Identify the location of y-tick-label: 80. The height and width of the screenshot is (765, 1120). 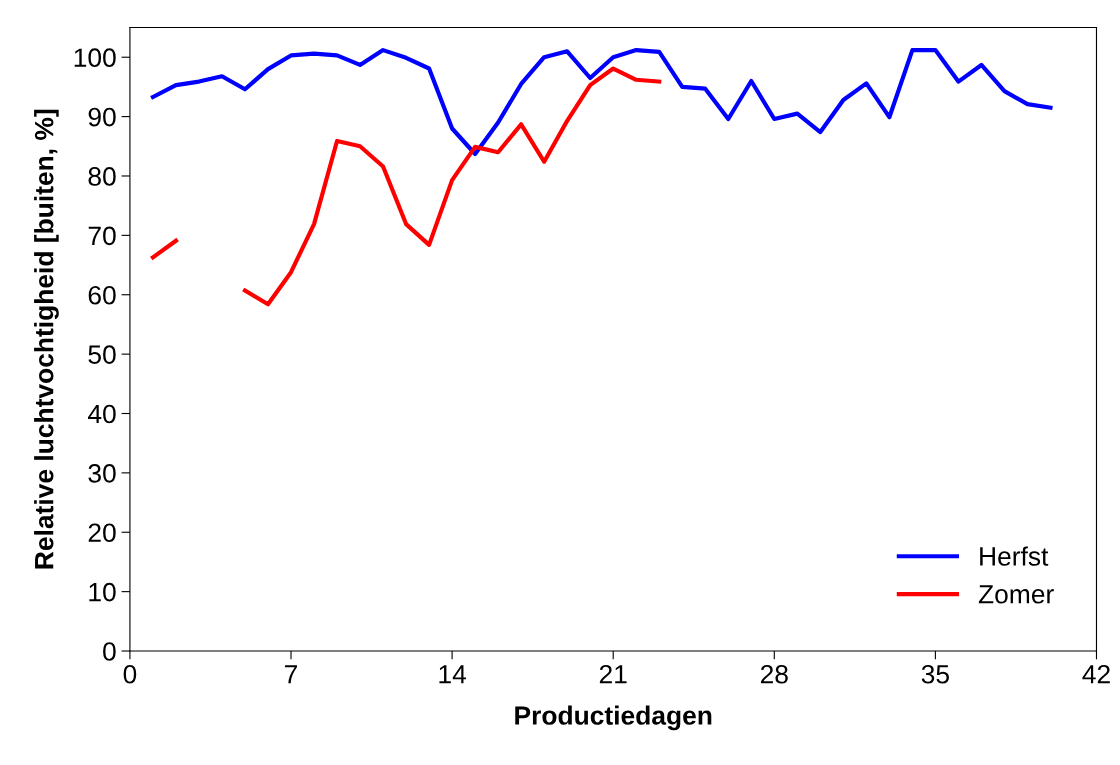
(102, 176).